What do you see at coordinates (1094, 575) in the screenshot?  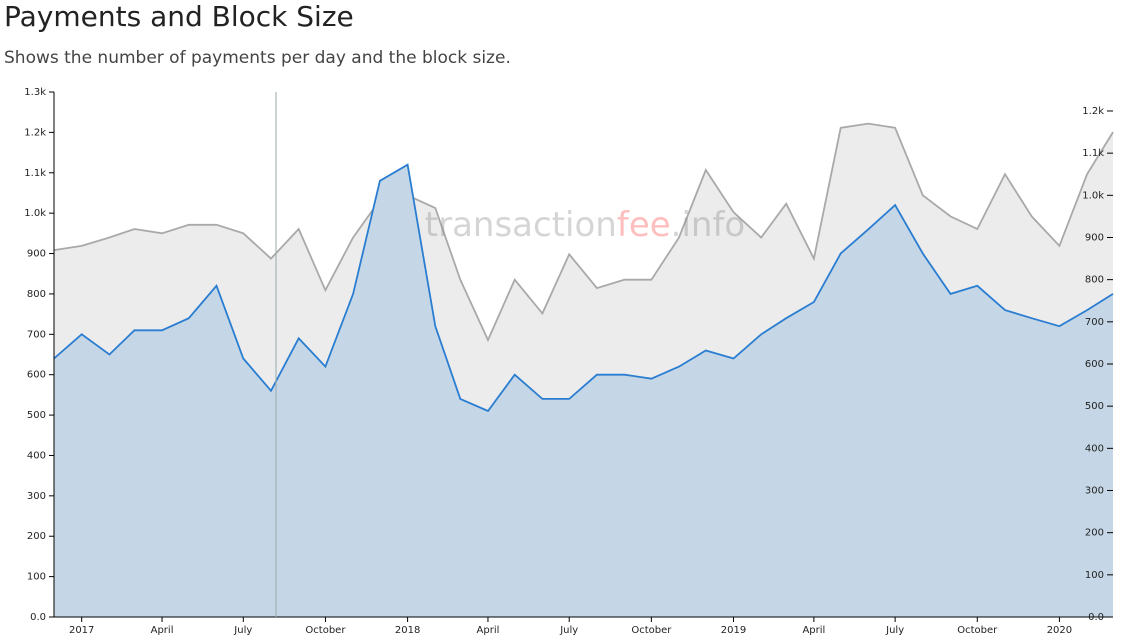 I see `y2-tick-label: 100` at bounding box center [1094, 575].